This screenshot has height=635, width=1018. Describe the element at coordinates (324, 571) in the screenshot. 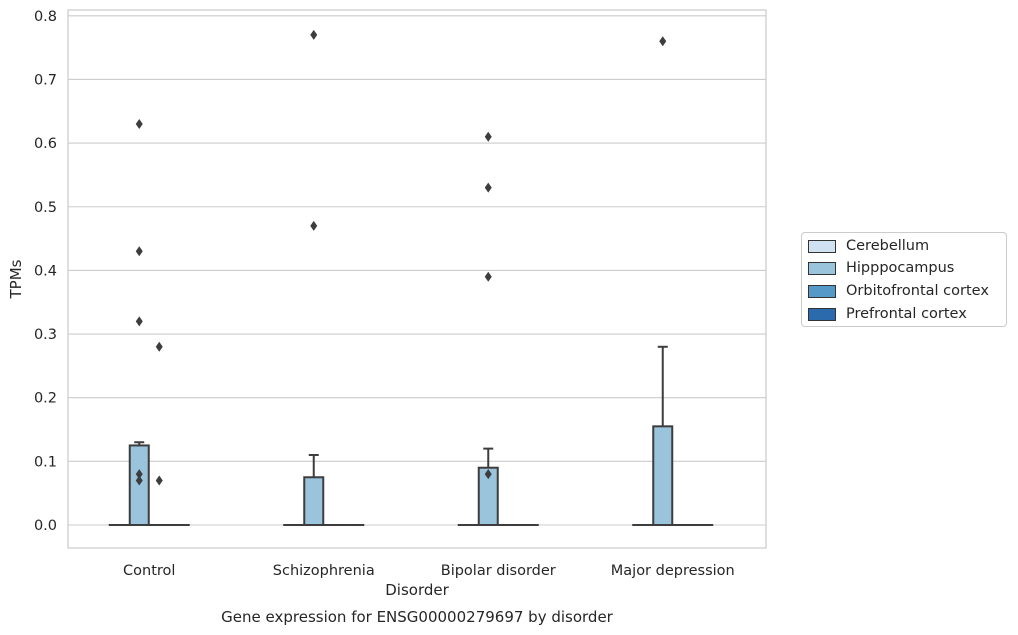

I see `x-tick-label-schizophrenia: Schizophrenia` at that location.